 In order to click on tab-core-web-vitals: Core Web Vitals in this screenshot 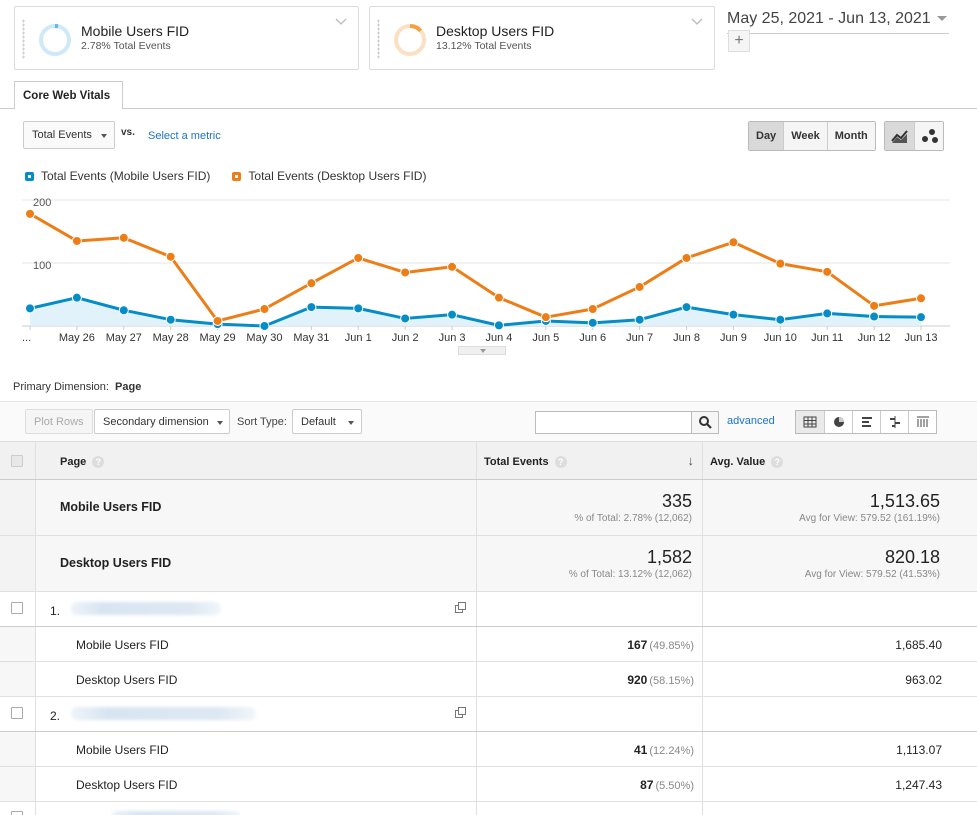, I will do `click(68, 95)`.